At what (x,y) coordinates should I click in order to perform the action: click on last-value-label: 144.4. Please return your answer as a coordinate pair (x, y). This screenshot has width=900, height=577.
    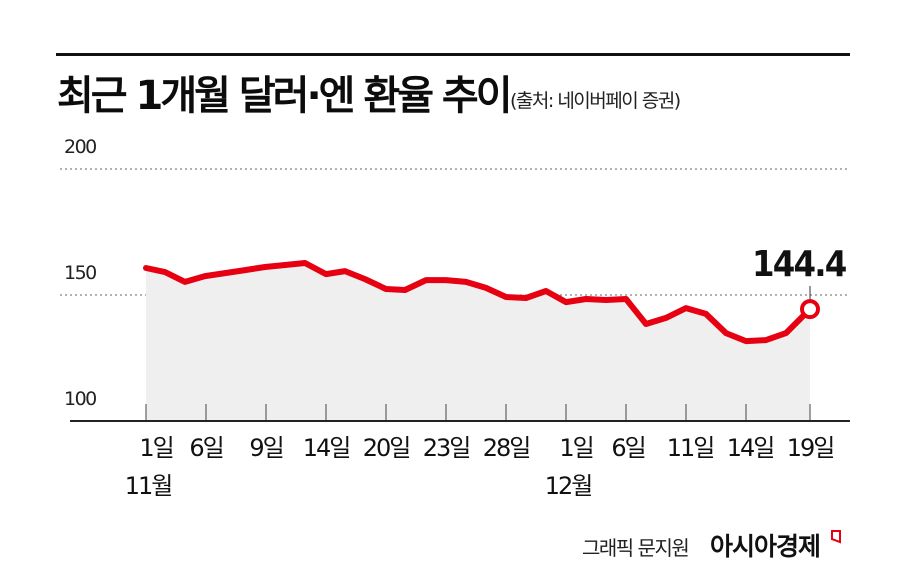
    Looking at the image, I should click on (799, 264).